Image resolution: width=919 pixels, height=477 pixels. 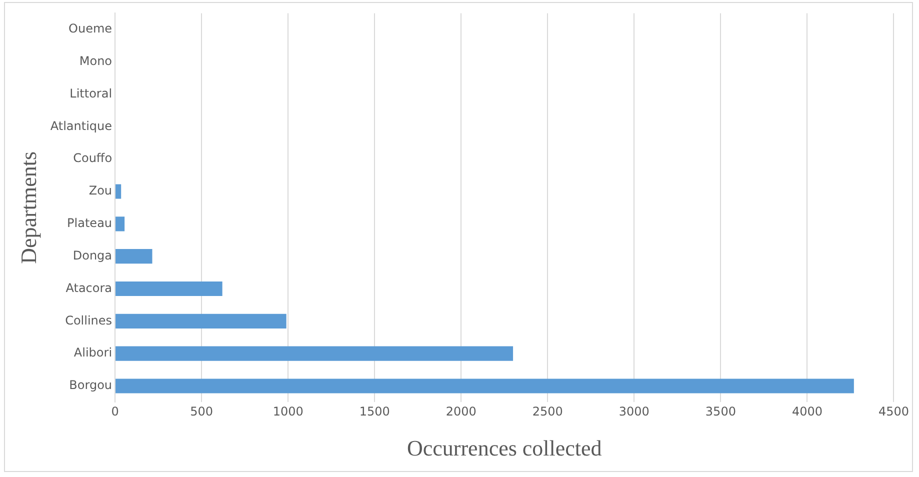 I want to click on y-tick-label: Oueme, so click(x=90, y=29).